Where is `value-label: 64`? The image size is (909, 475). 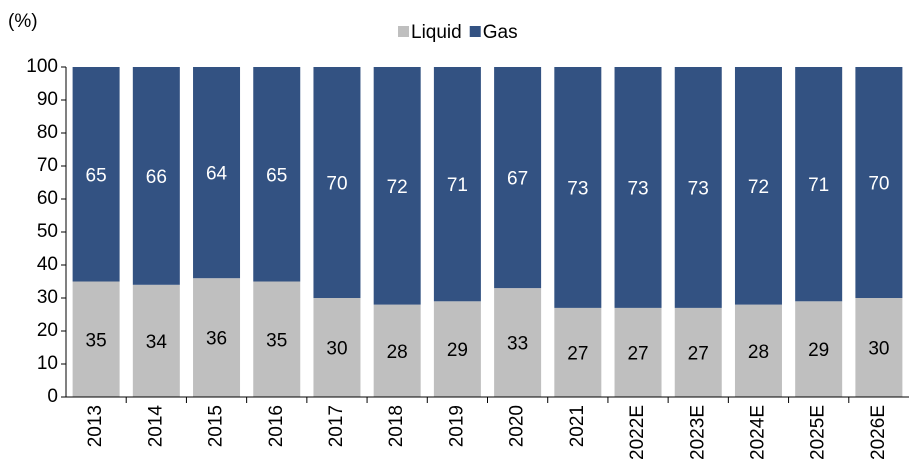 value-label: 64 is located at coordinates (217, 174).